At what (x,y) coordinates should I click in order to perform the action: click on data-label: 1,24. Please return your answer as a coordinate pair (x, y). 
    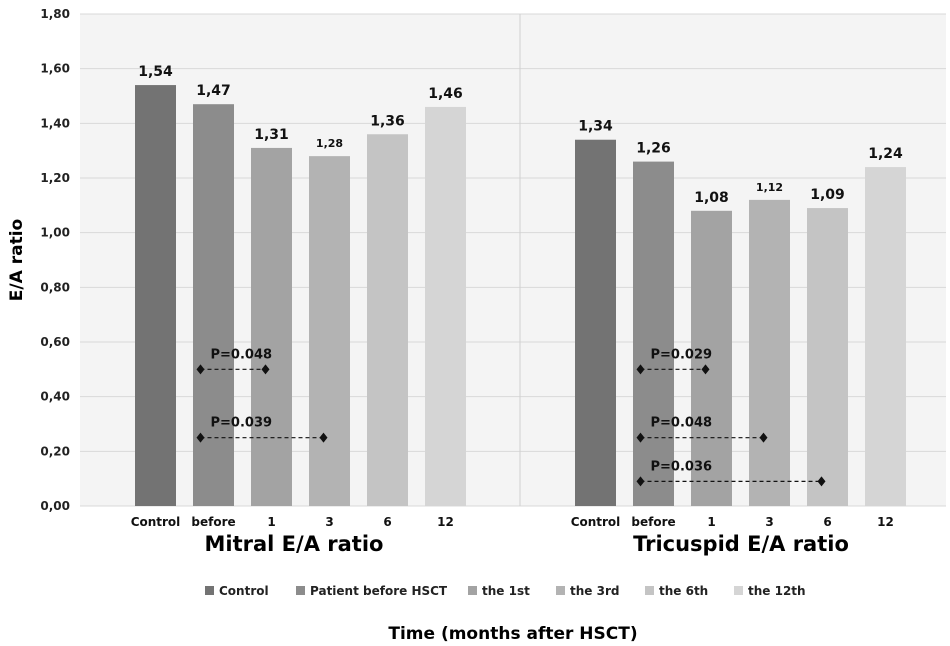
    Looking at the image, I should click on (885, 154).